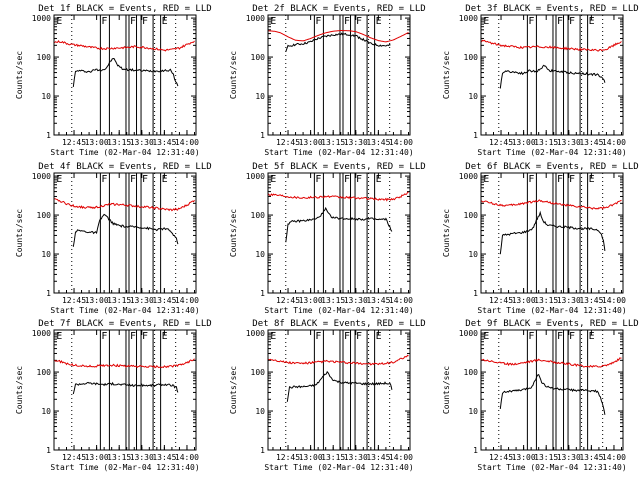 The width and height of the screenshot is (640, 480). Describe the element at coordinates (338, 9) in the screenshot. I see `panel-title: Det 2f BLACK = Events, RED = LLD` at that location.